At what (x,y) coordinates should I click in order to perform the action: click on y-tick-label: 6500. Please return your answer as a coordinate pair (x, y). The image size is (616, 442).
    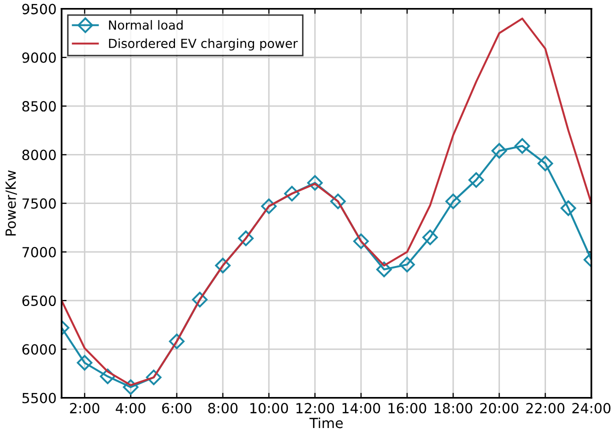
    Looking at the image, I should click on (39, 301).